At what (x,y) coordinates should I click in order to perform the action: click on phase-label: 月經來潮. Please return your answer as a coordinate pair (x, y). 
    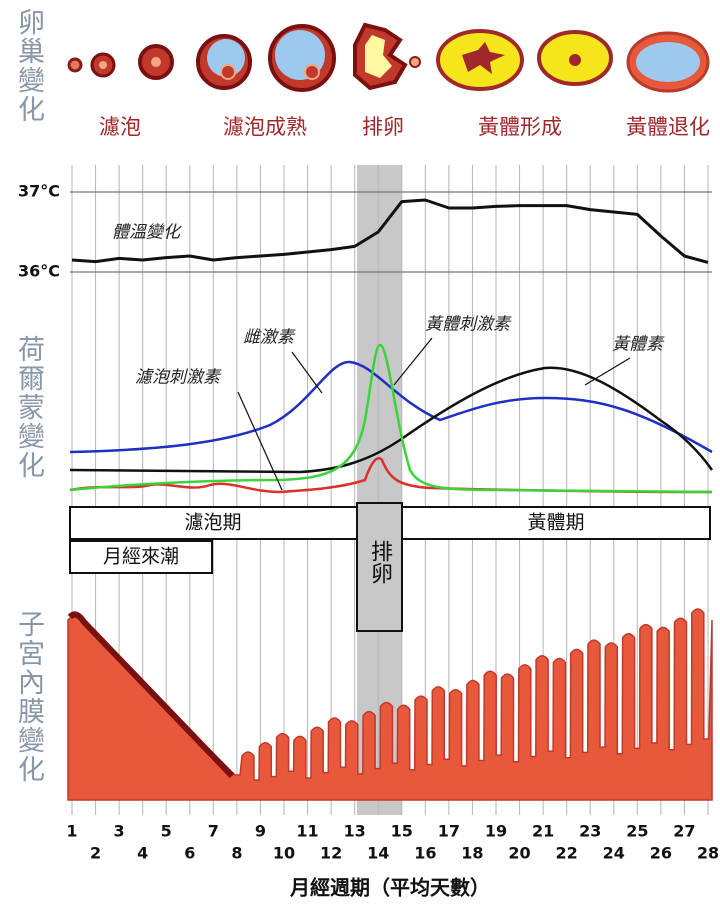
    Looking at the image, I should click on (141, 557).